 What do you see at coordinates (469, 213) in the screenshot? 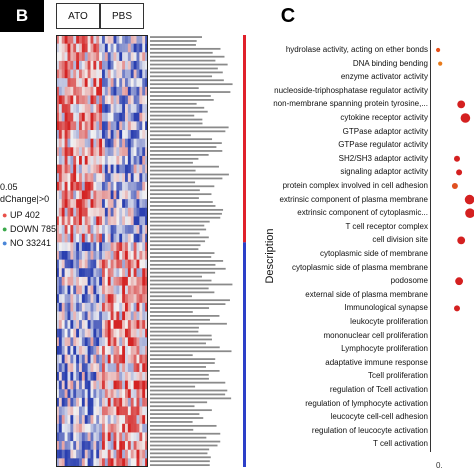
I see `data-point` at bounding box center [469, 213].